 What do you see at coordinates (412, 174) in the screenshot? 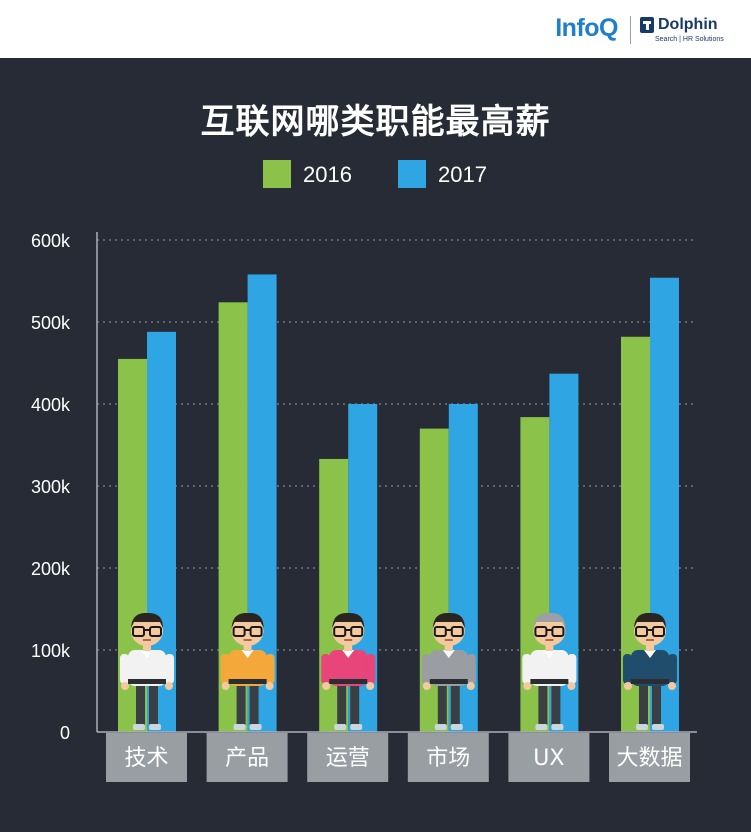
I see `legend-swatch-2017` at bounding box center [412, 174].